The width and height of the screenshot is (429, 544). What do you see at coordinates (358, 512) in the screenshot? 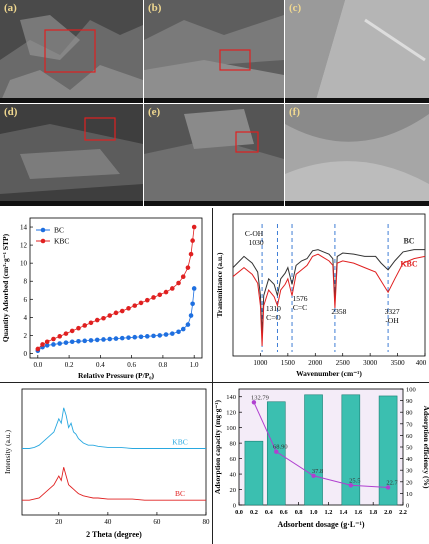
I see `x-tick-label: 1.6` at bounding box center [358, 512].